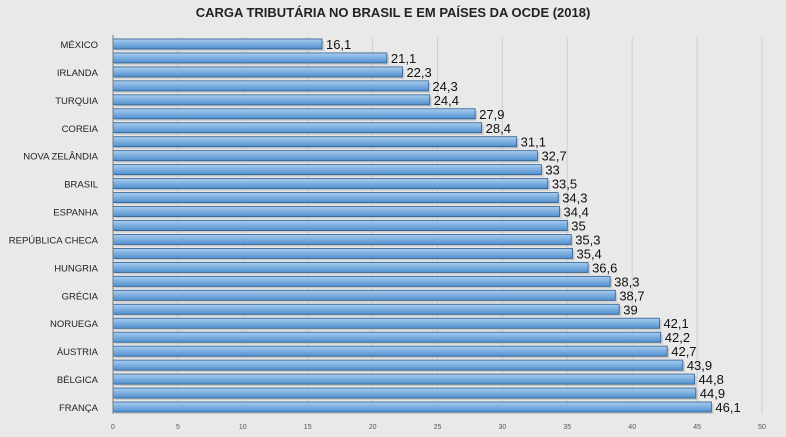  I want to click on data-label: 36,6, so click(604, 267).